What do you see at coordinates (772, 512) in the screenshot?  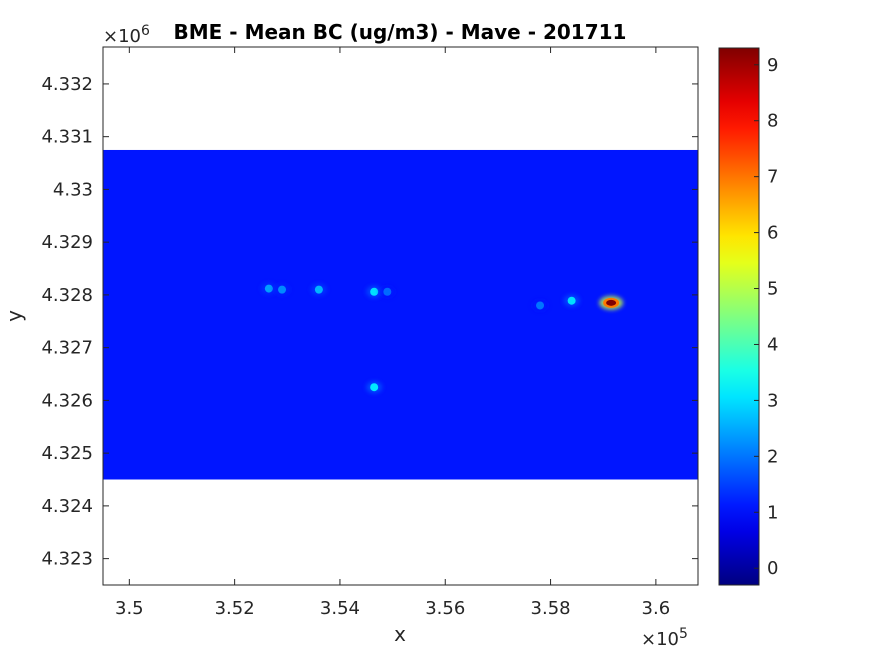 I see `colorbar-tick-label: 1` at bounding box center [772, 512].